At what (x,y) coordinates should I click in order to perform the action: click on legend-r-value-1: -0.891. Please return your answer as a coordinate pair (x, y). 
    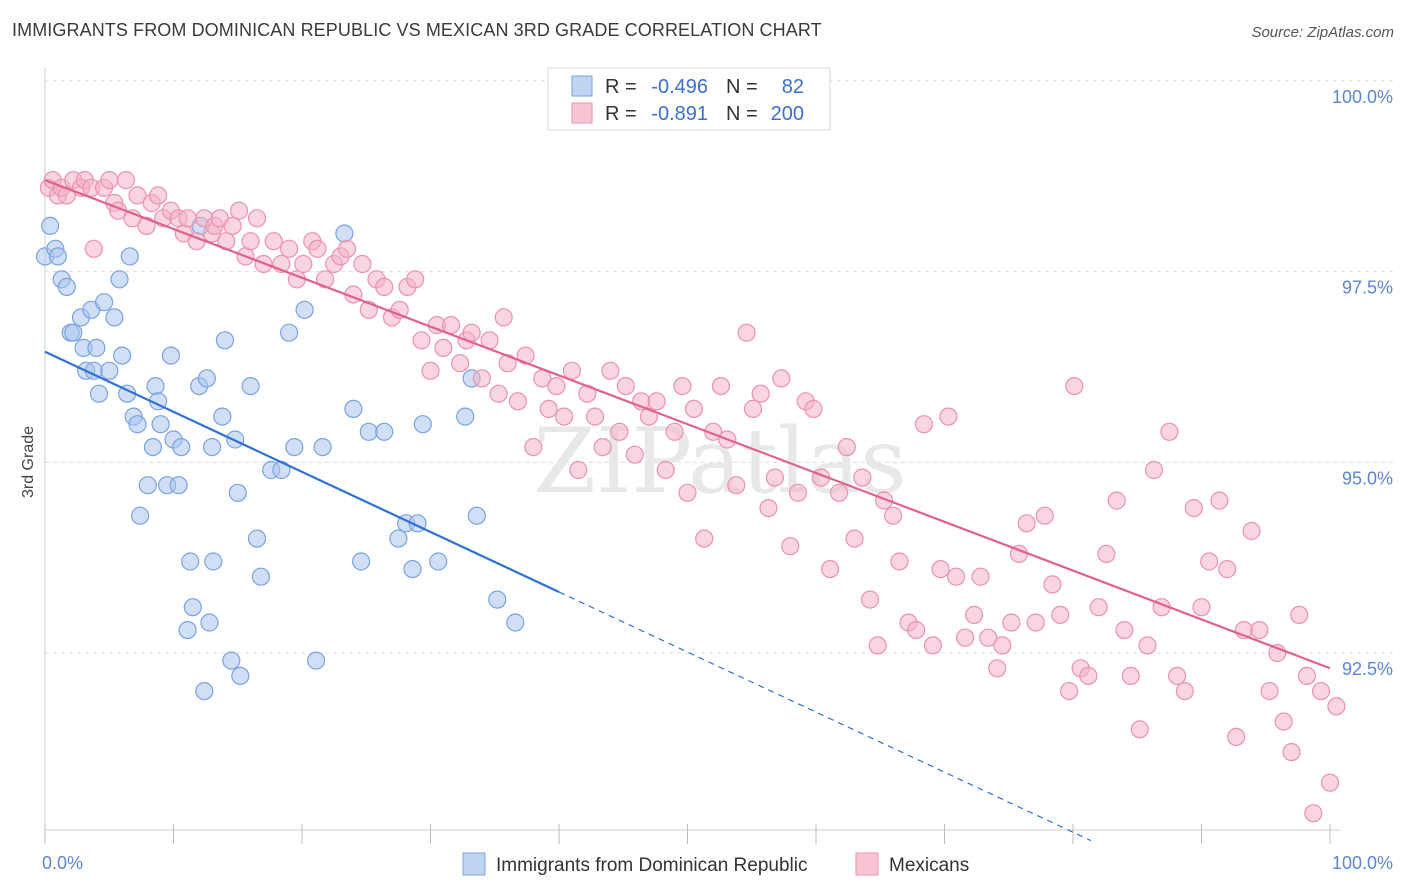
    Looking at the image, I should click on (679, 114).